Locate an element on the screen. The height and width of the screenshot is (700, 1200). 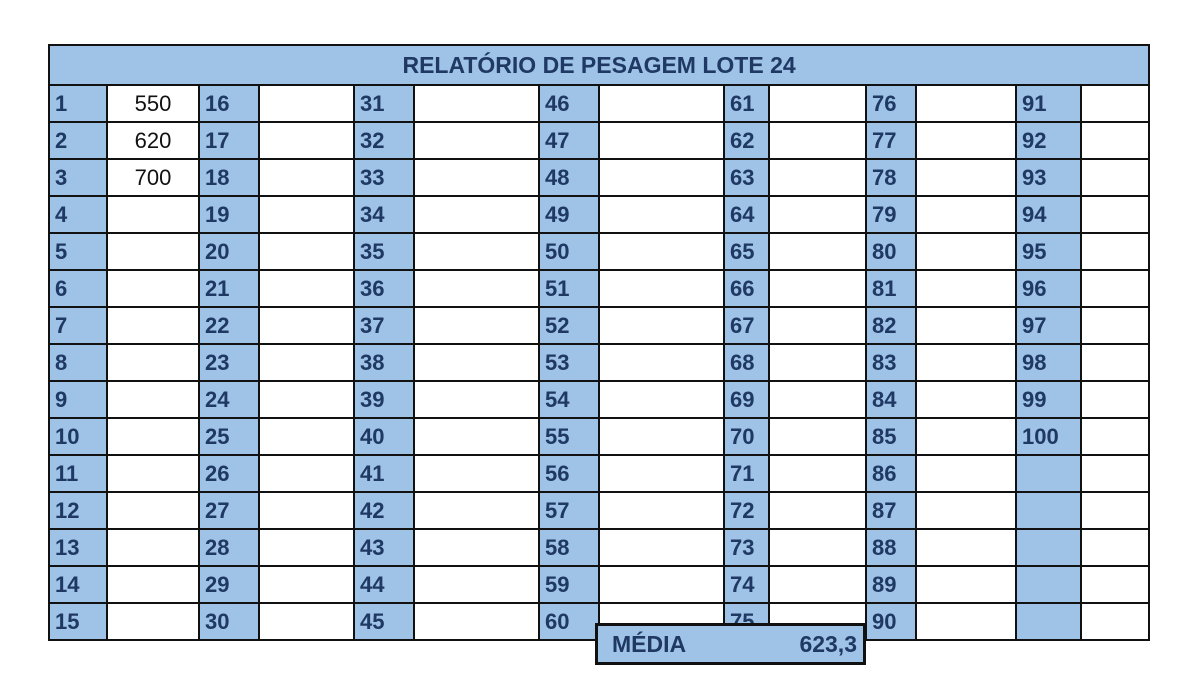
weight-cell: 700 is located at coordinates (153, 177).